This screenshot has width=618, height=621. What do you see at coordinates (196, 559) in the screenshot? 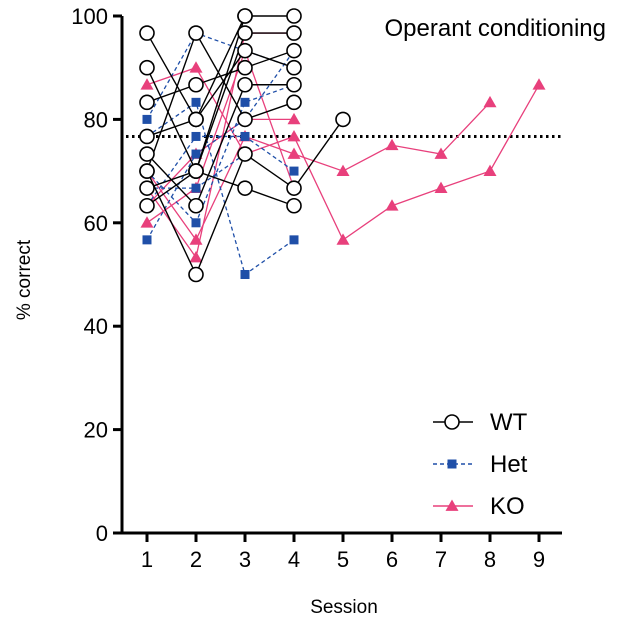
I see `x-tick-label: 2` at bounding box center [196, 559].